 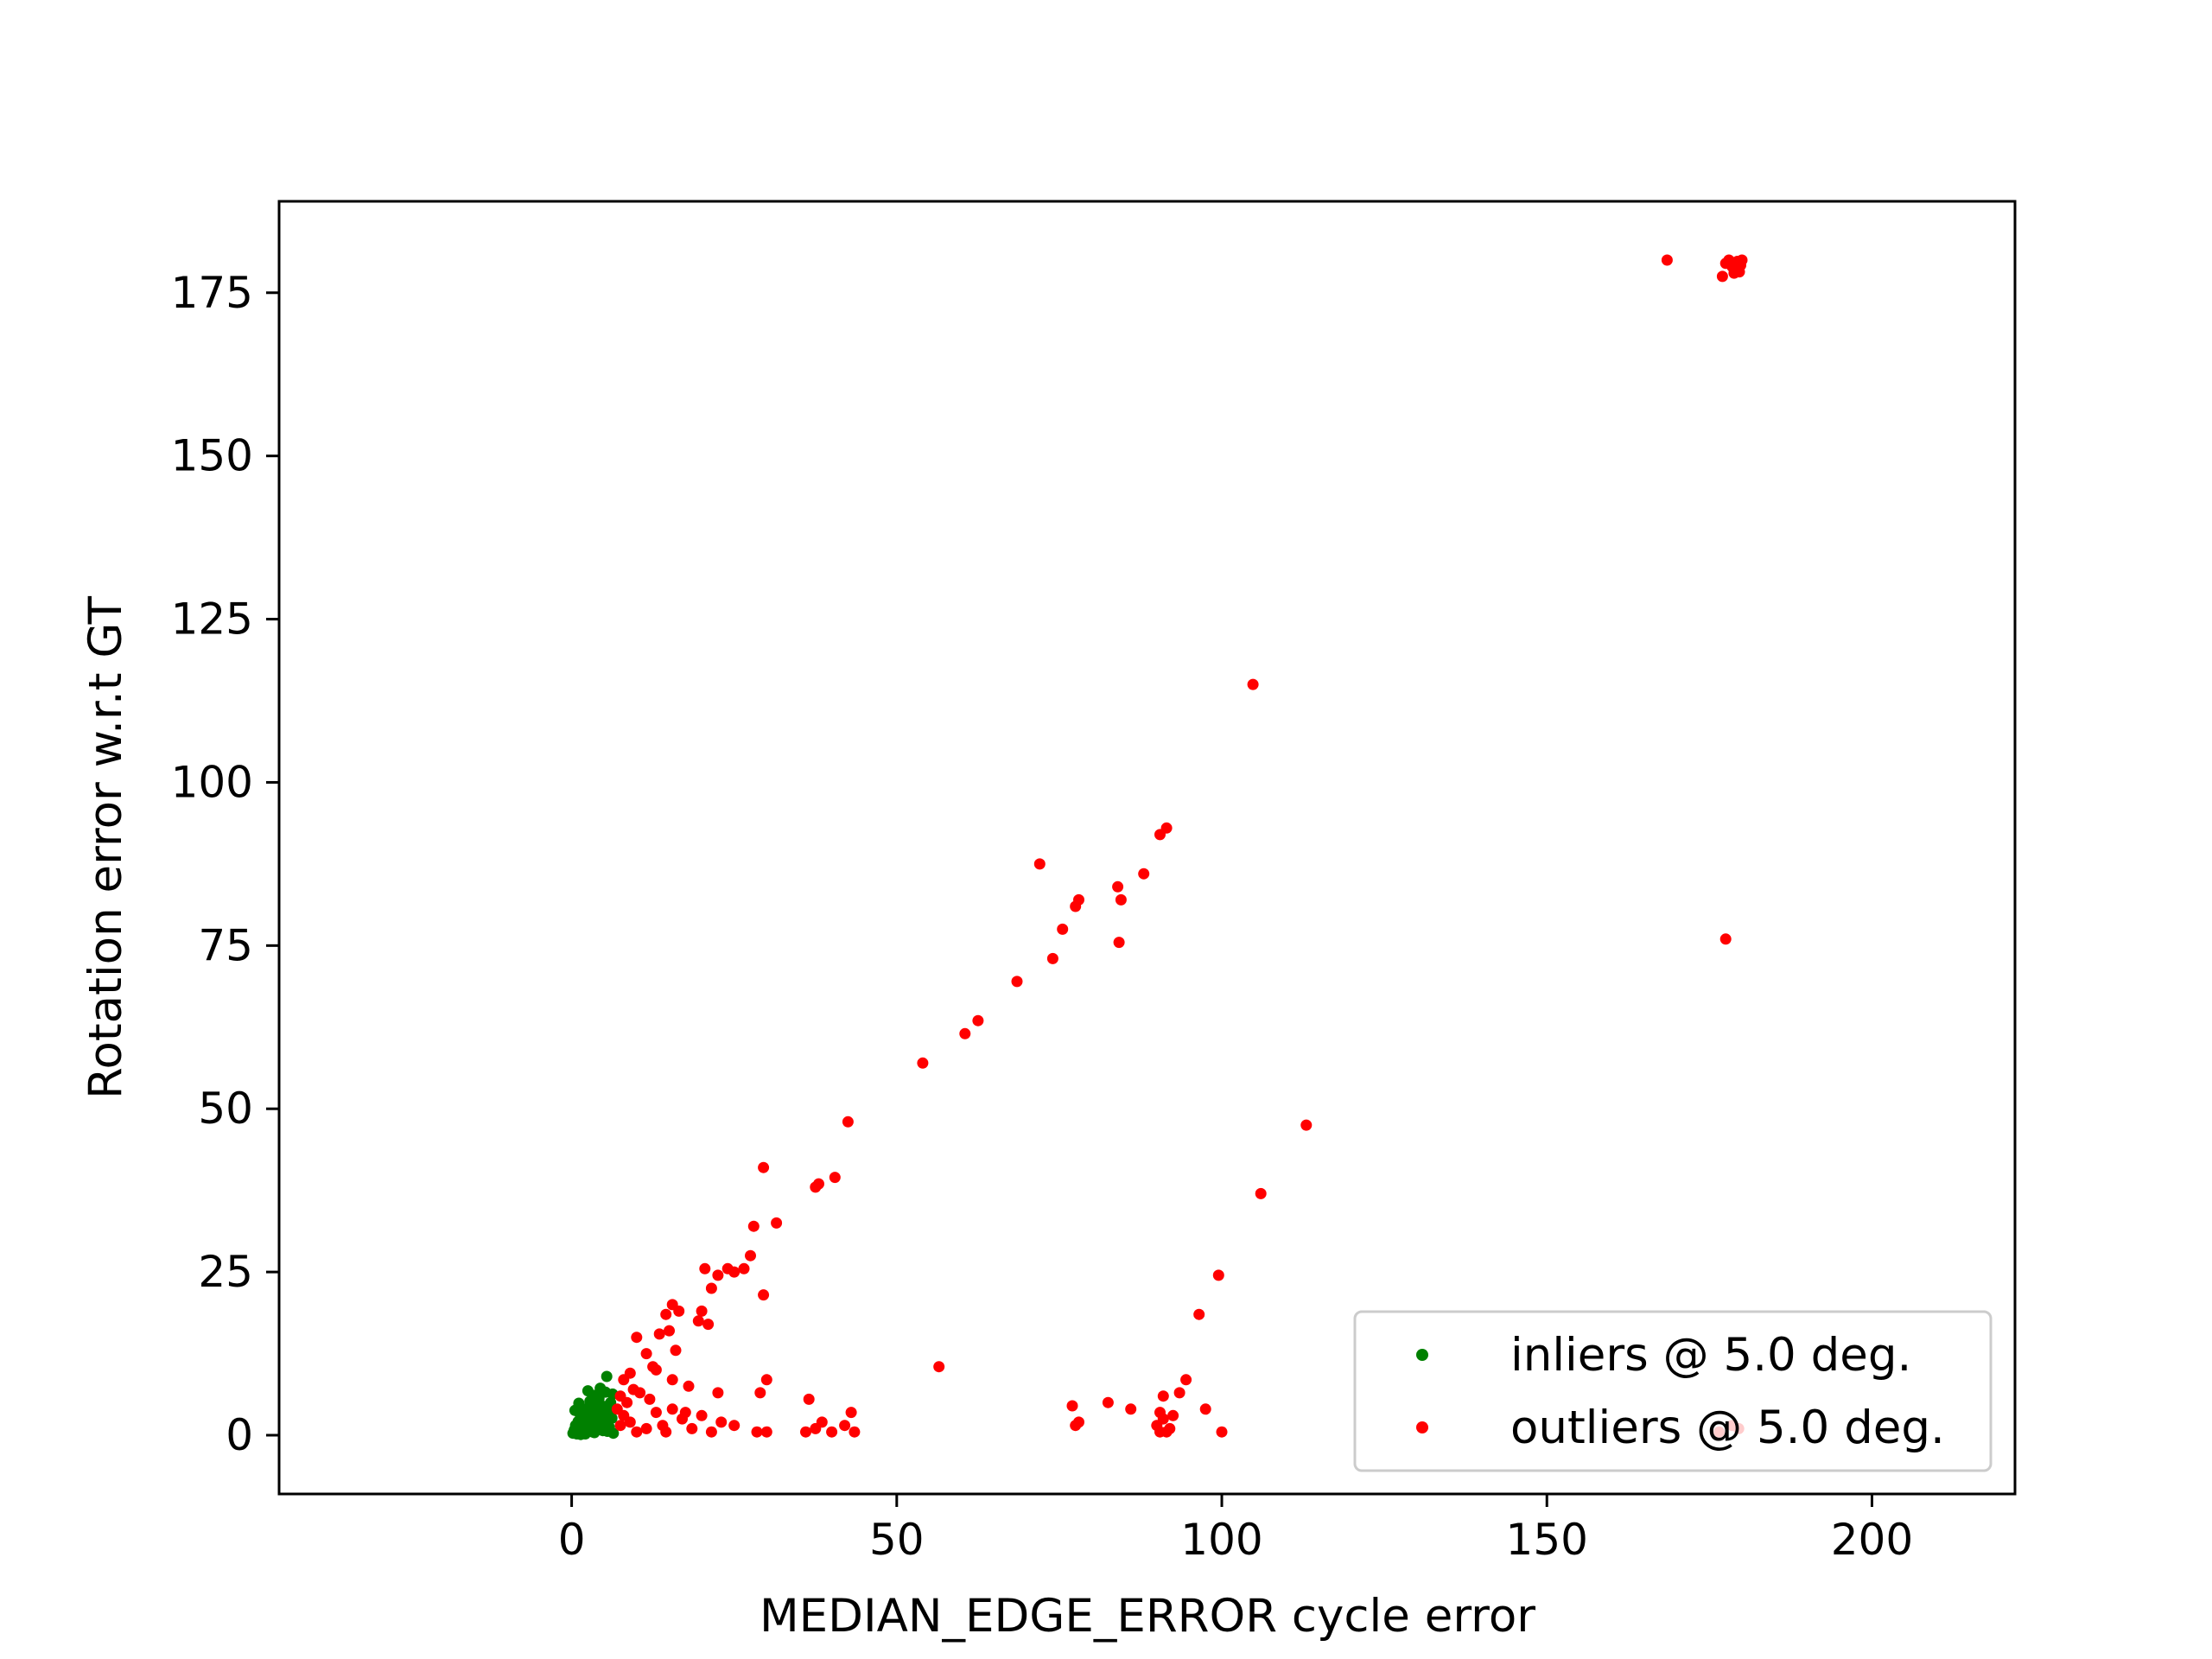 What do you see at coordinates (1710, 1355) in the screenshot?
I see `legend-label-inliers: inliers @ 5.0 deg.` at bounding box center [1710, 1355].